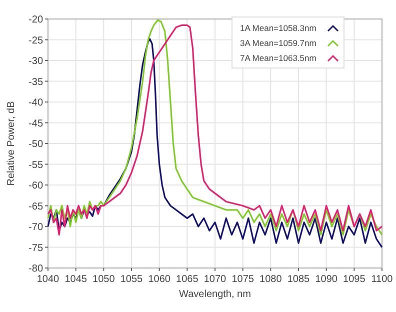 This screenshot has height=312, width=396. Describe the element at coordinates (36, 248) in the screenshot. I see `y-tick-label: -75` at that location.